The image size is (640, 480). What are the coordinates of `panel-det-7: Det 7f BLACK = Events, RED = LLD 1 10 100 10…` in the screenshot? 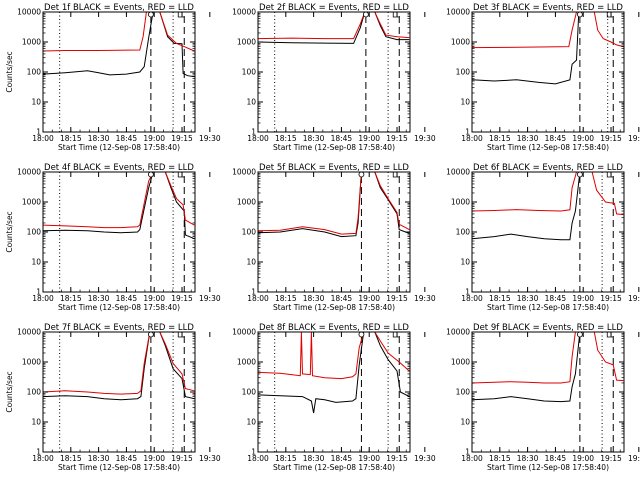 It's located at (113, 397).